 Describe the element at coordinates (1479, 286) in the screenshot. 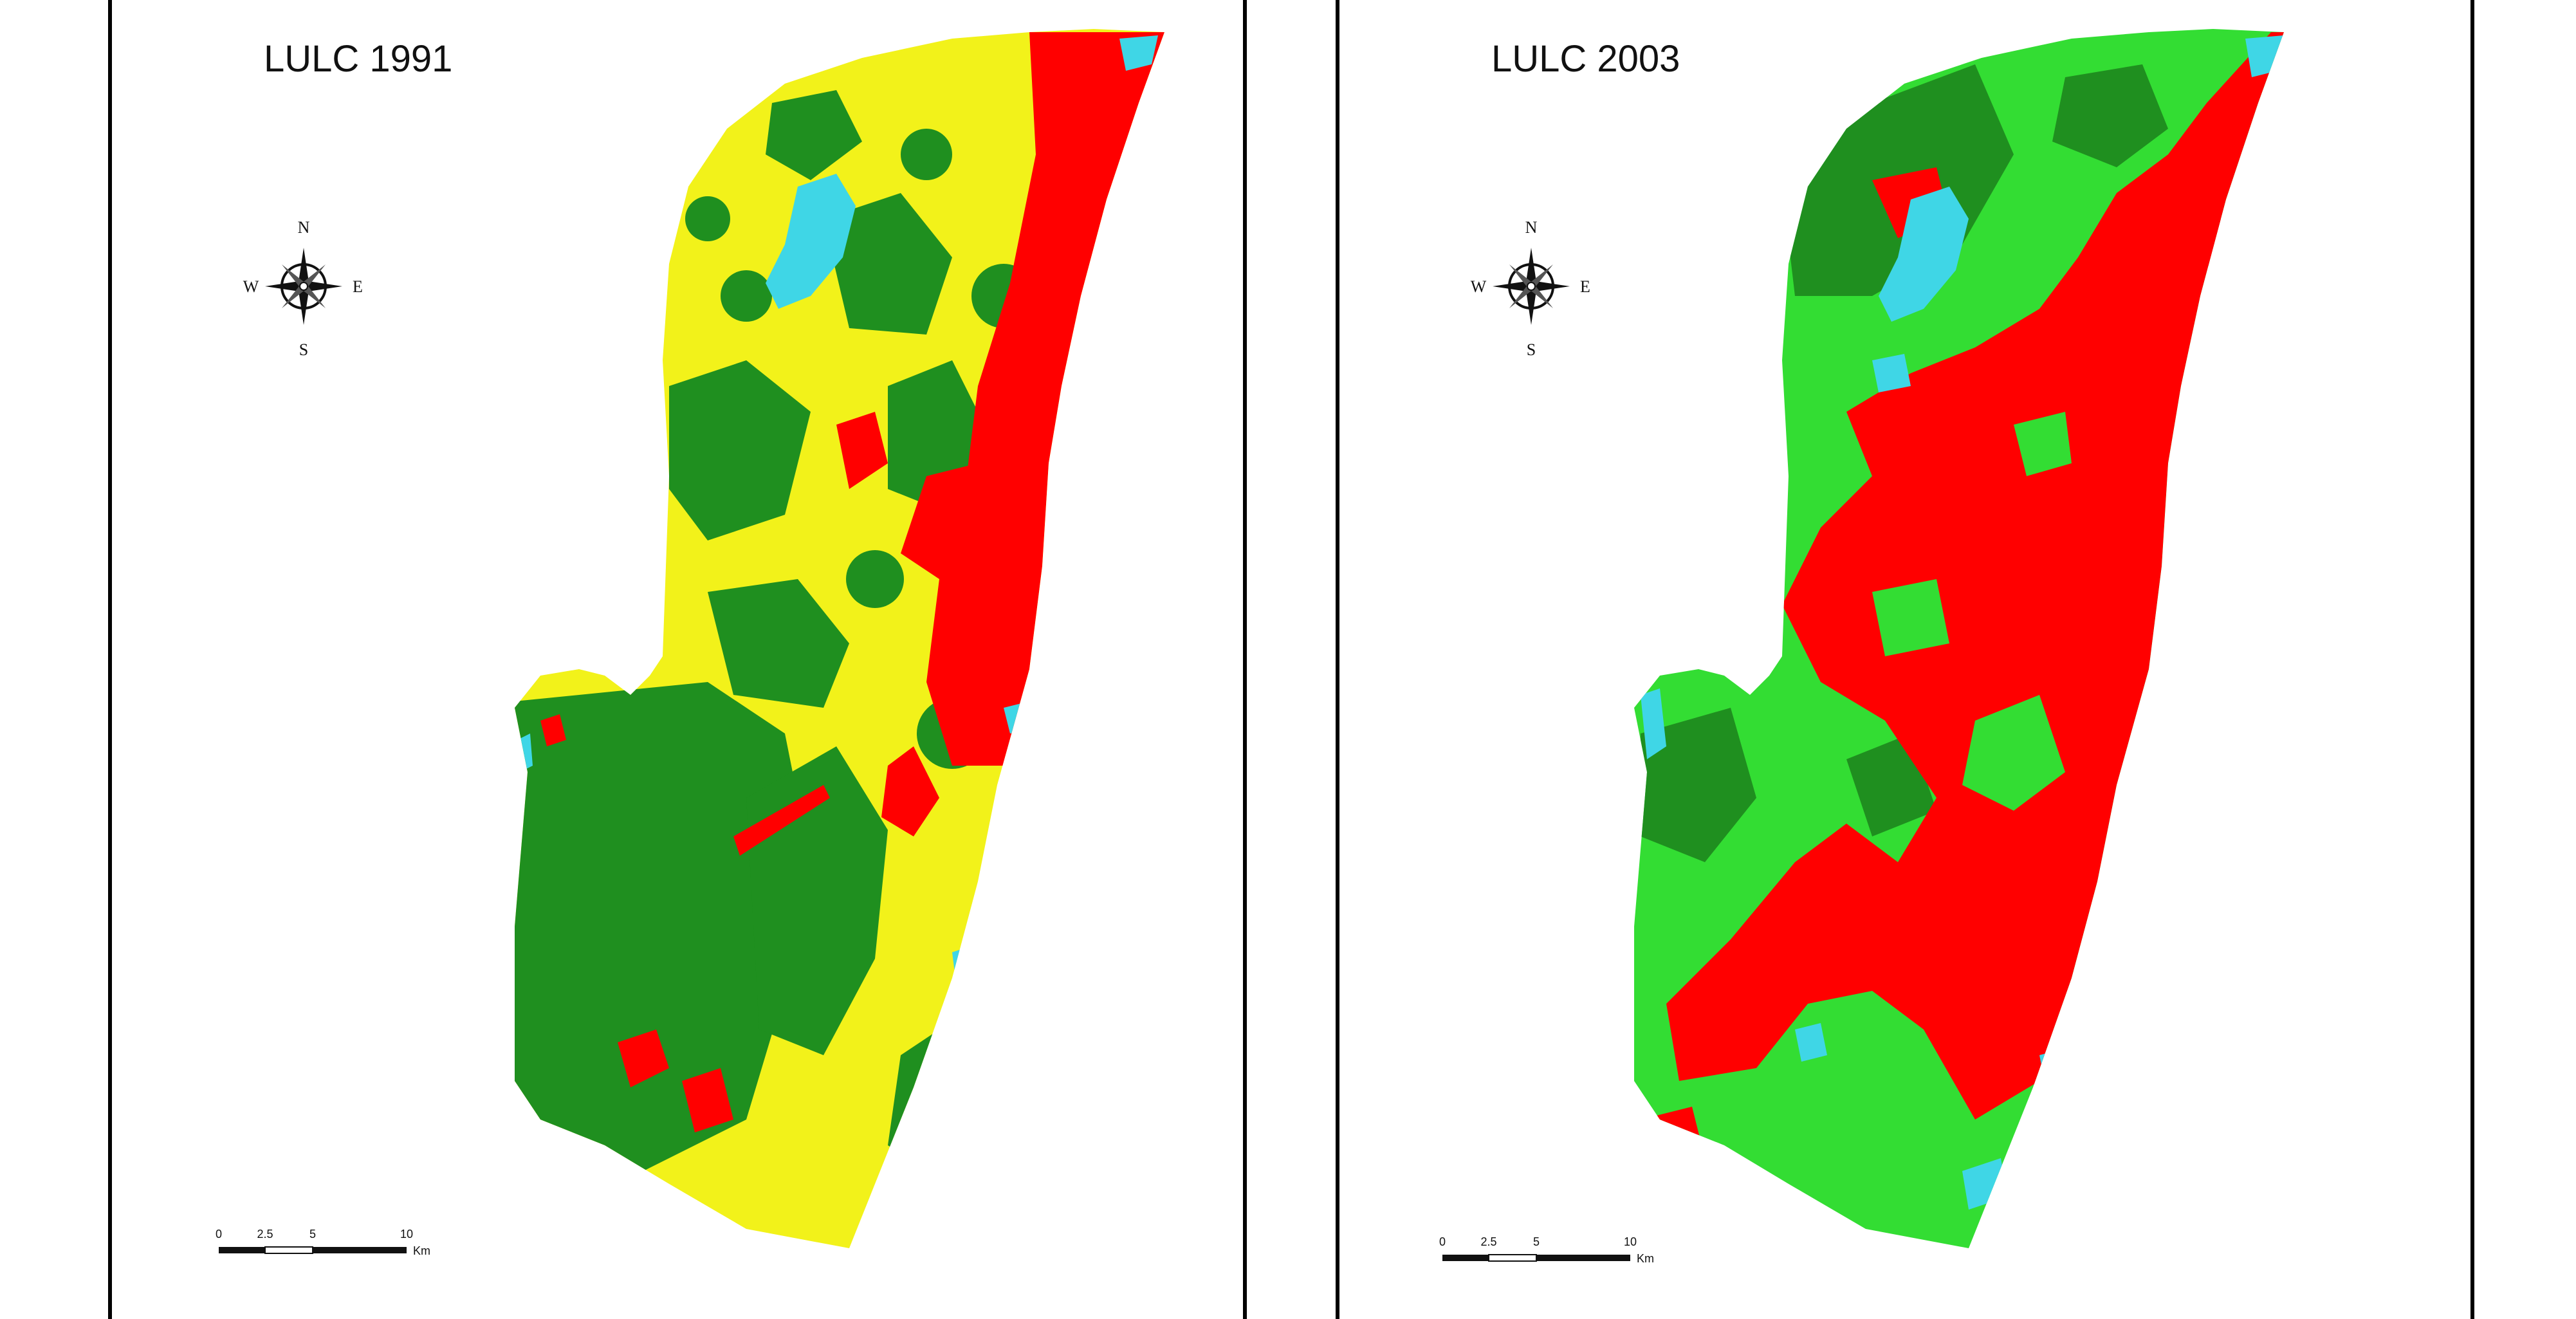

I see `svg-text: W` at that location.